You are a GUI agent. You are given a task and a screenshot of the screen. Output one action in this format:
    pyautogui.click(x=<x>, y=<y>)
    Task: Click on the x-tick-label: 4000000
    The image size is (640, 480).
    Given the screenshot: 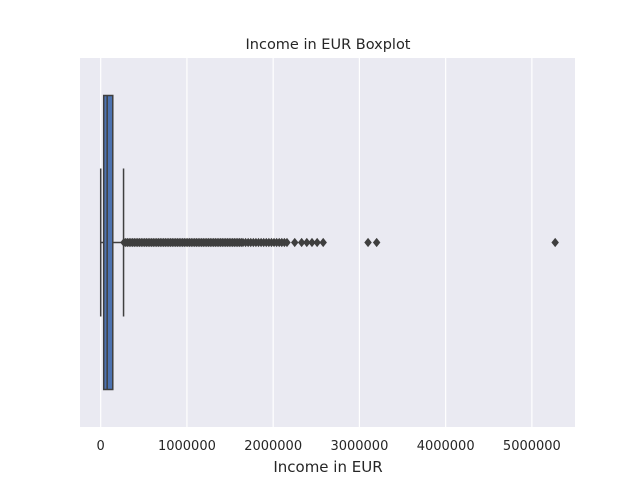 What is the action you would take?
    pyautogui.click(x=446, y=446)
    